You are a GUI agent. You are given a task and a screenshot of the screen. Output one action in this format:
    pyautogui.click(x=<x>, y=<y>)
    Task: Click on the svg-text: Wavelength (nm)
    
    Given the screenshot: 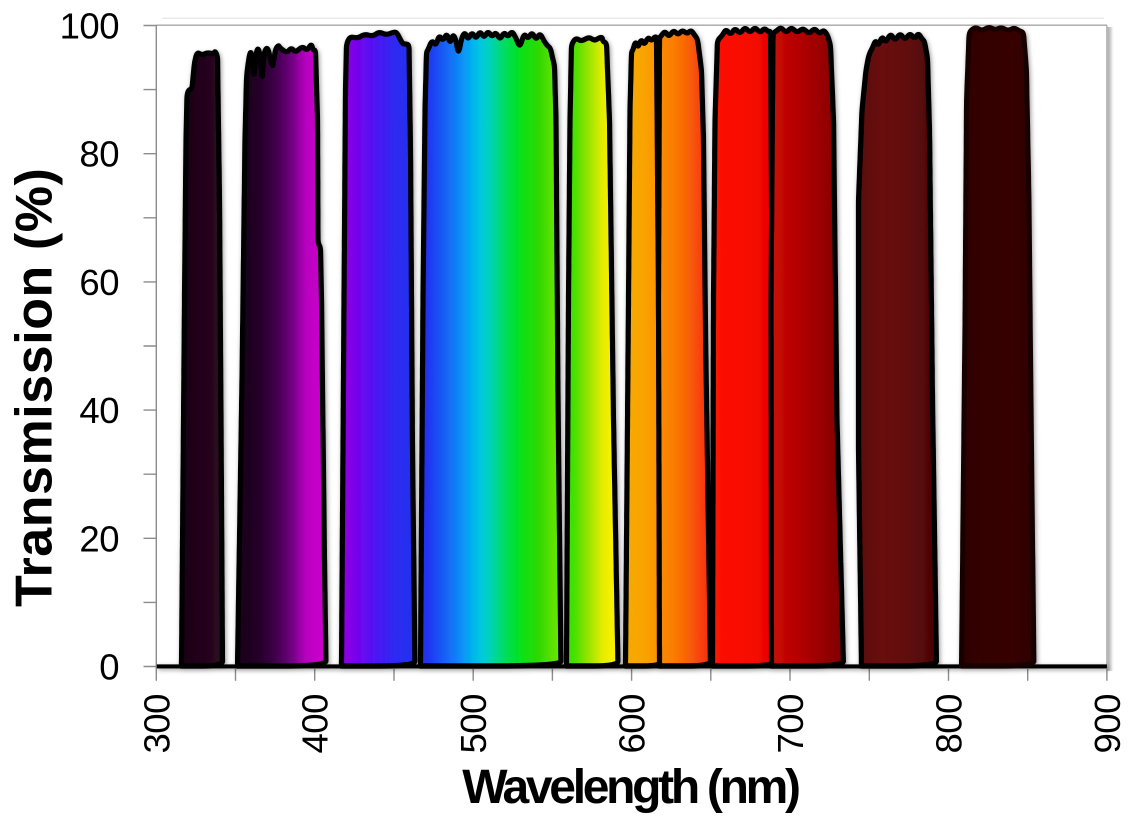 What is the action you would take?
    pyautogui.click(x=630, y=787)
    